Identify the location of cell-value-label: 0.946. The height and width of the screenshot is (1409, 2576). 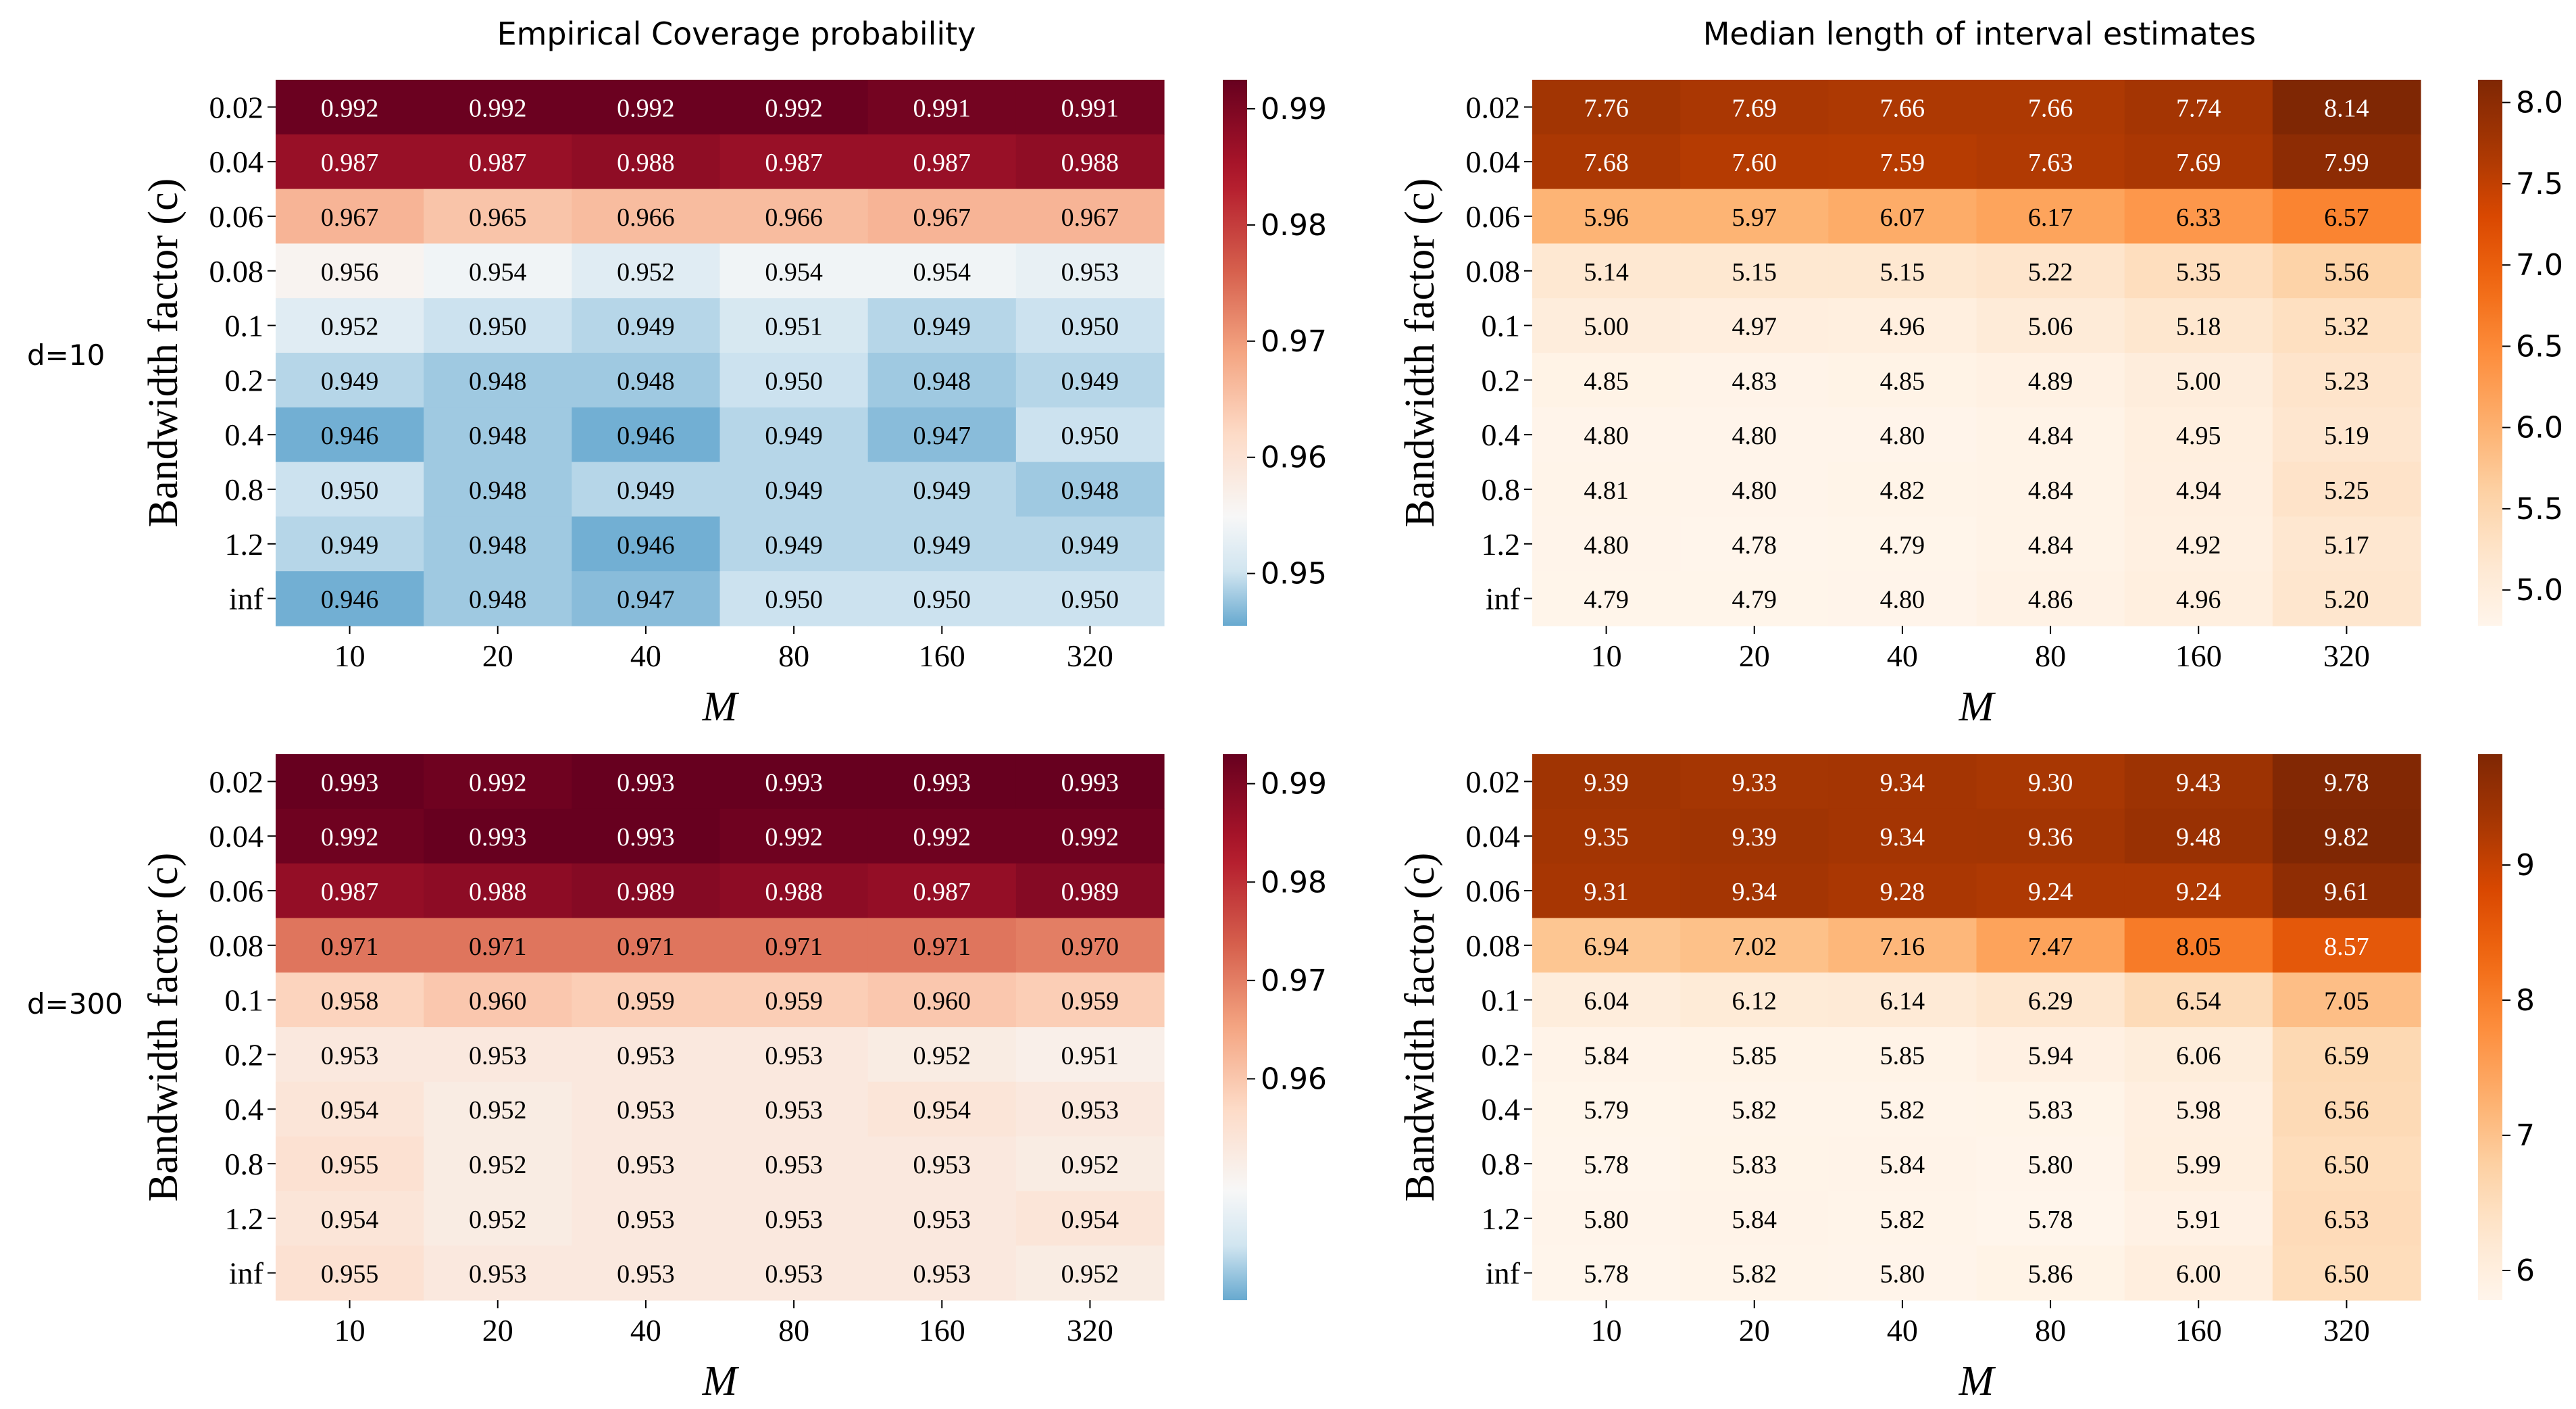
(350, 436).